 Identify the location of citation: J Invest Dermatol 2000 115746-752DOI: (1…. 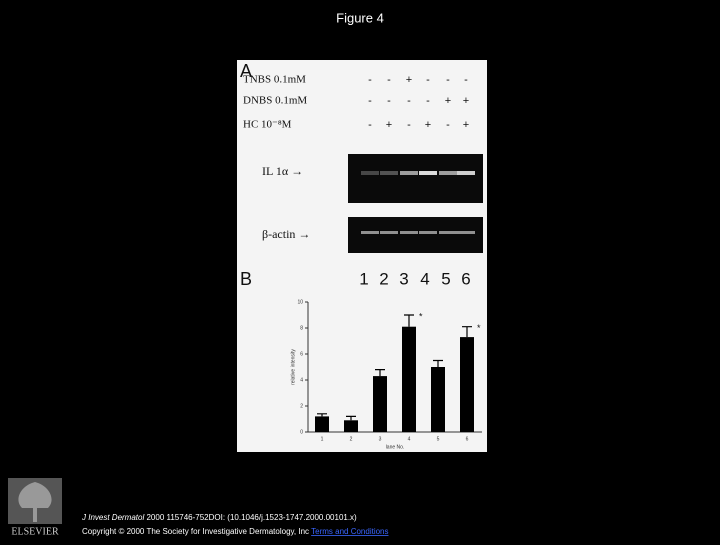
(219, 517).